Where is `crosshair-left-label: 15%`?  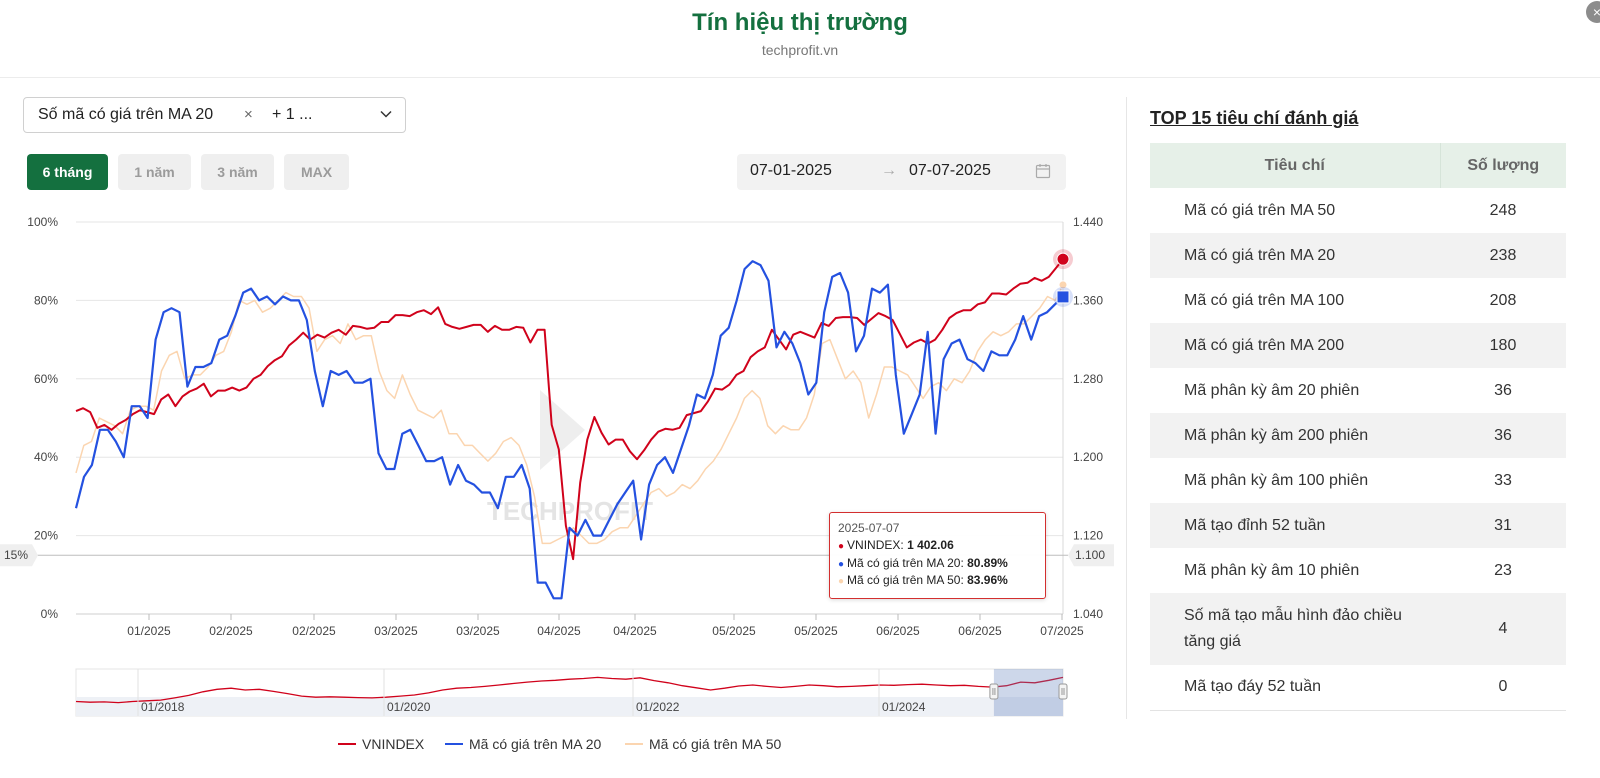
crosshair-left-label: 15% is located at coordinates (16, 555).